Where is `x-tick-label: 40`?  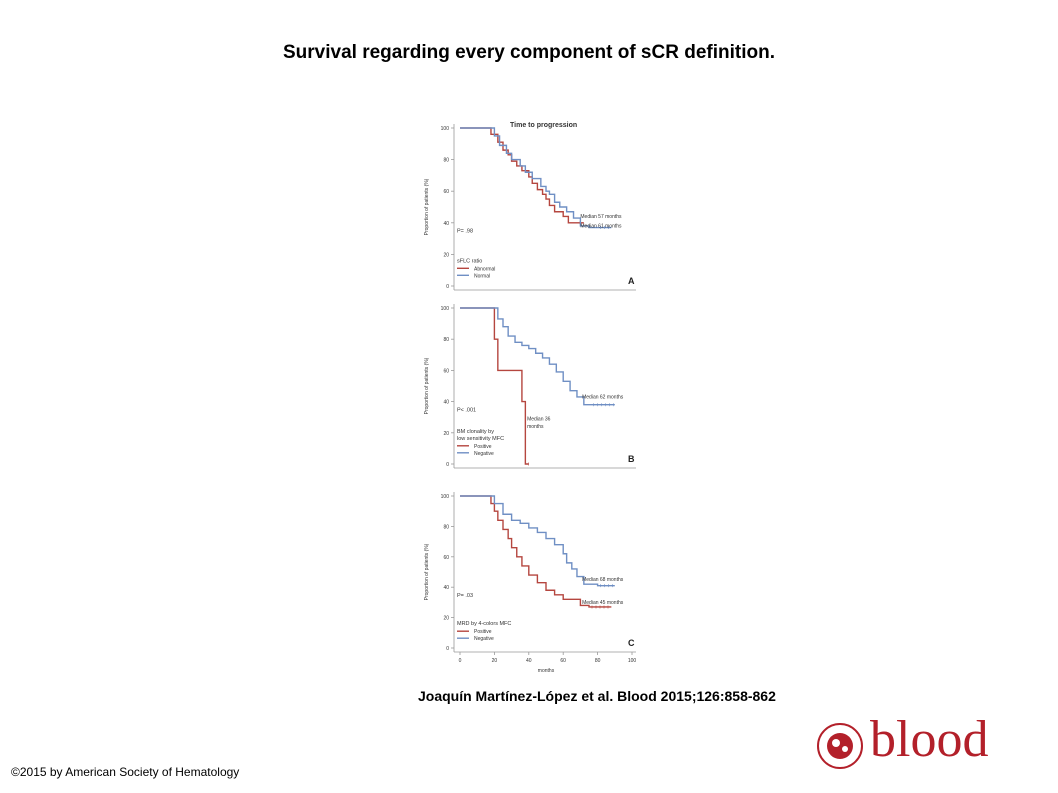 x-tick-label: 40 is located at coordinates (529, 661).